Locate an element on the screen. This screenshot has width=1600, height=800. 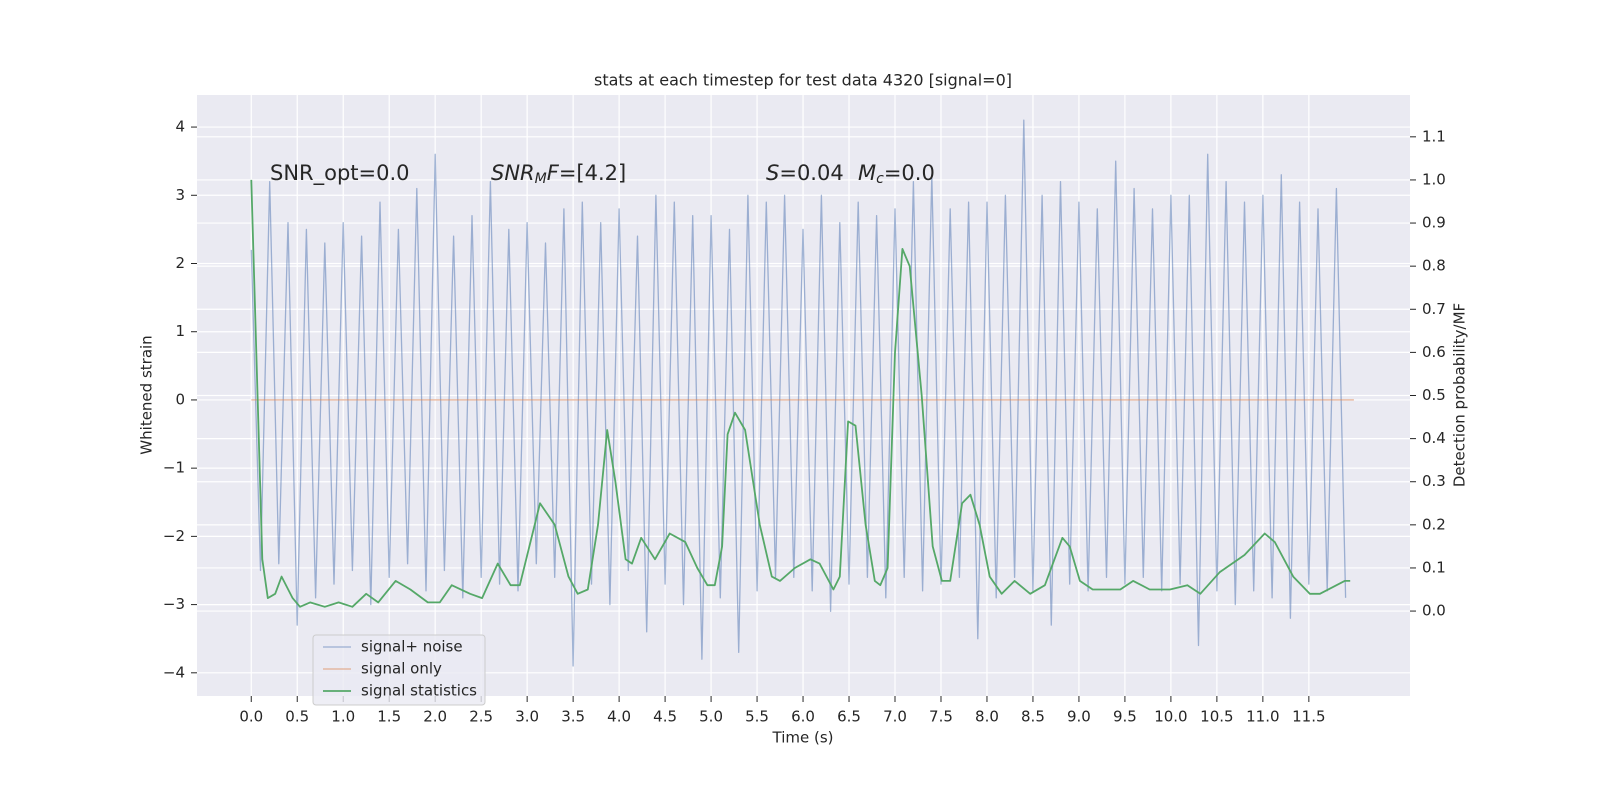
annotation: Mc=0.0 is located at coordinates (896, 174).